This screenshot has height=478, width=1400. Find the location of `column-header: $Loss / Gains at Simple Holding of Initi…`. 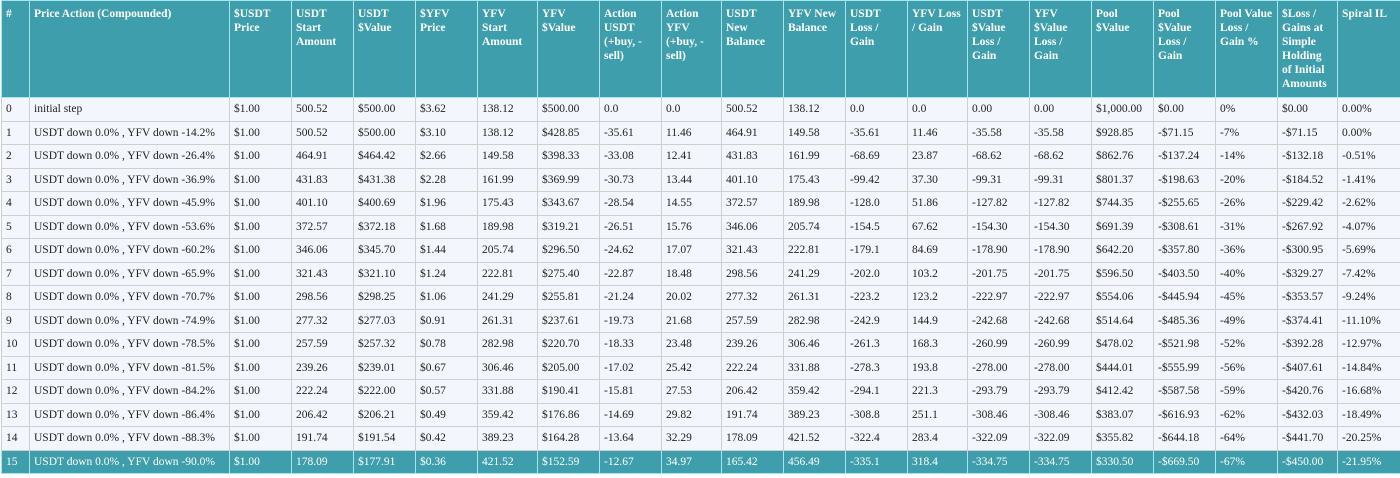

column-header: $Loss / Gains at Simple Holding of Initi… is located at coordinates (1307, 49).